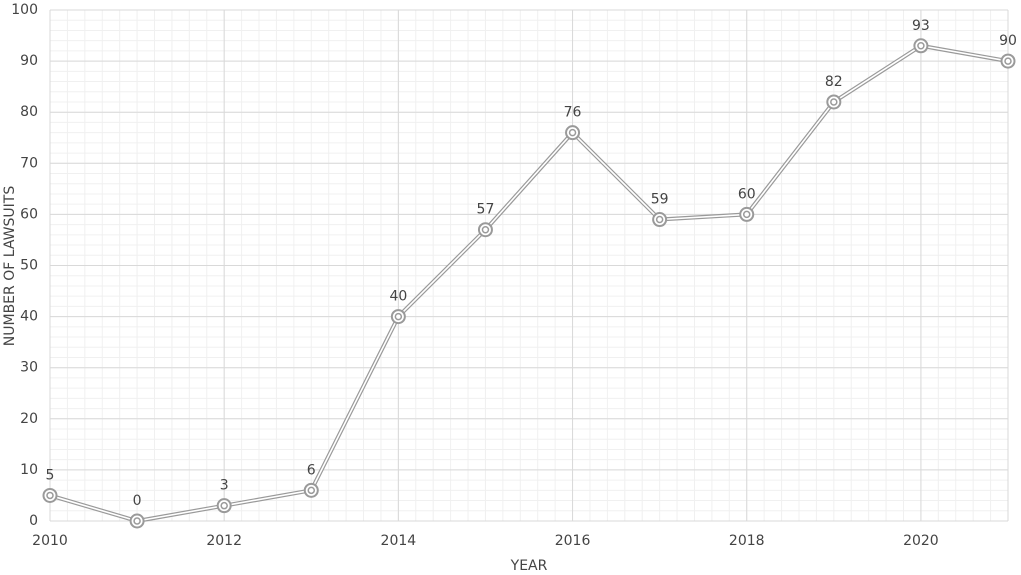 The height and width of the screenshot is (575, 1021). Describe the element at coordinates (529, 566) in the screenshot. I see `x-axis-label: YEAR` at that location.